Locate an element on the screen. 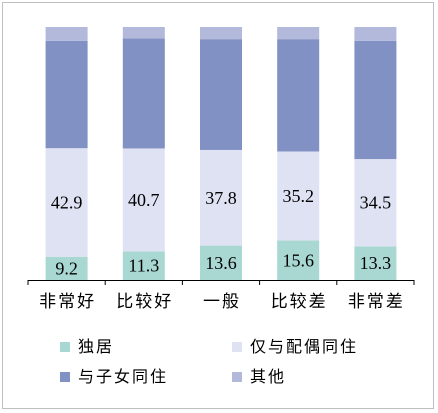 The height and width of the screenshot is (413, 438). data-label-1-3: 13.6 is located at coordinates (221, 263).